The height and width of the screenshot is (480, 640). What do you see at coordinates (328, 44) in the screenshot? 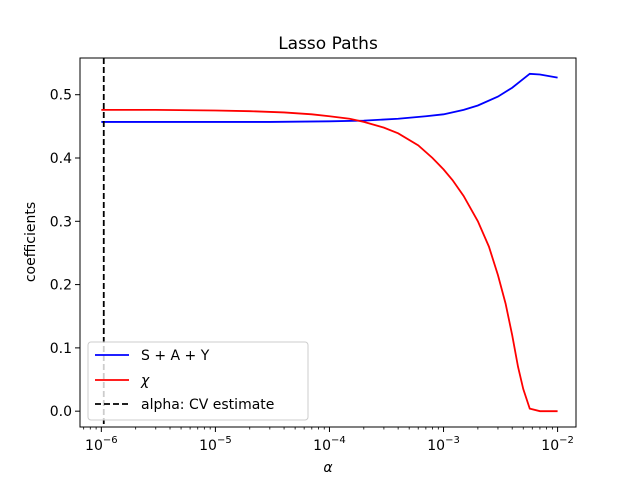
I see `chart-title: Lasso Paths` at bounding box center [328, 44].